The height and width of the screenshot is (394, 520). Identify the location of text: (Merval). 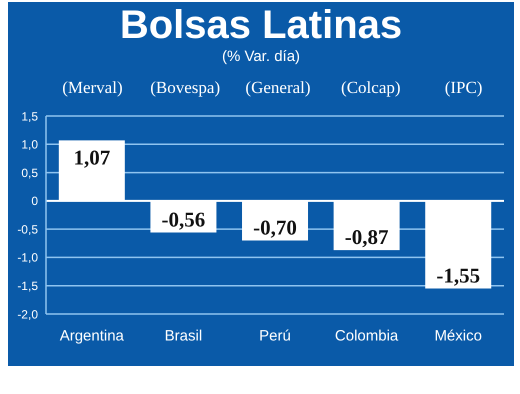
(92, 88).